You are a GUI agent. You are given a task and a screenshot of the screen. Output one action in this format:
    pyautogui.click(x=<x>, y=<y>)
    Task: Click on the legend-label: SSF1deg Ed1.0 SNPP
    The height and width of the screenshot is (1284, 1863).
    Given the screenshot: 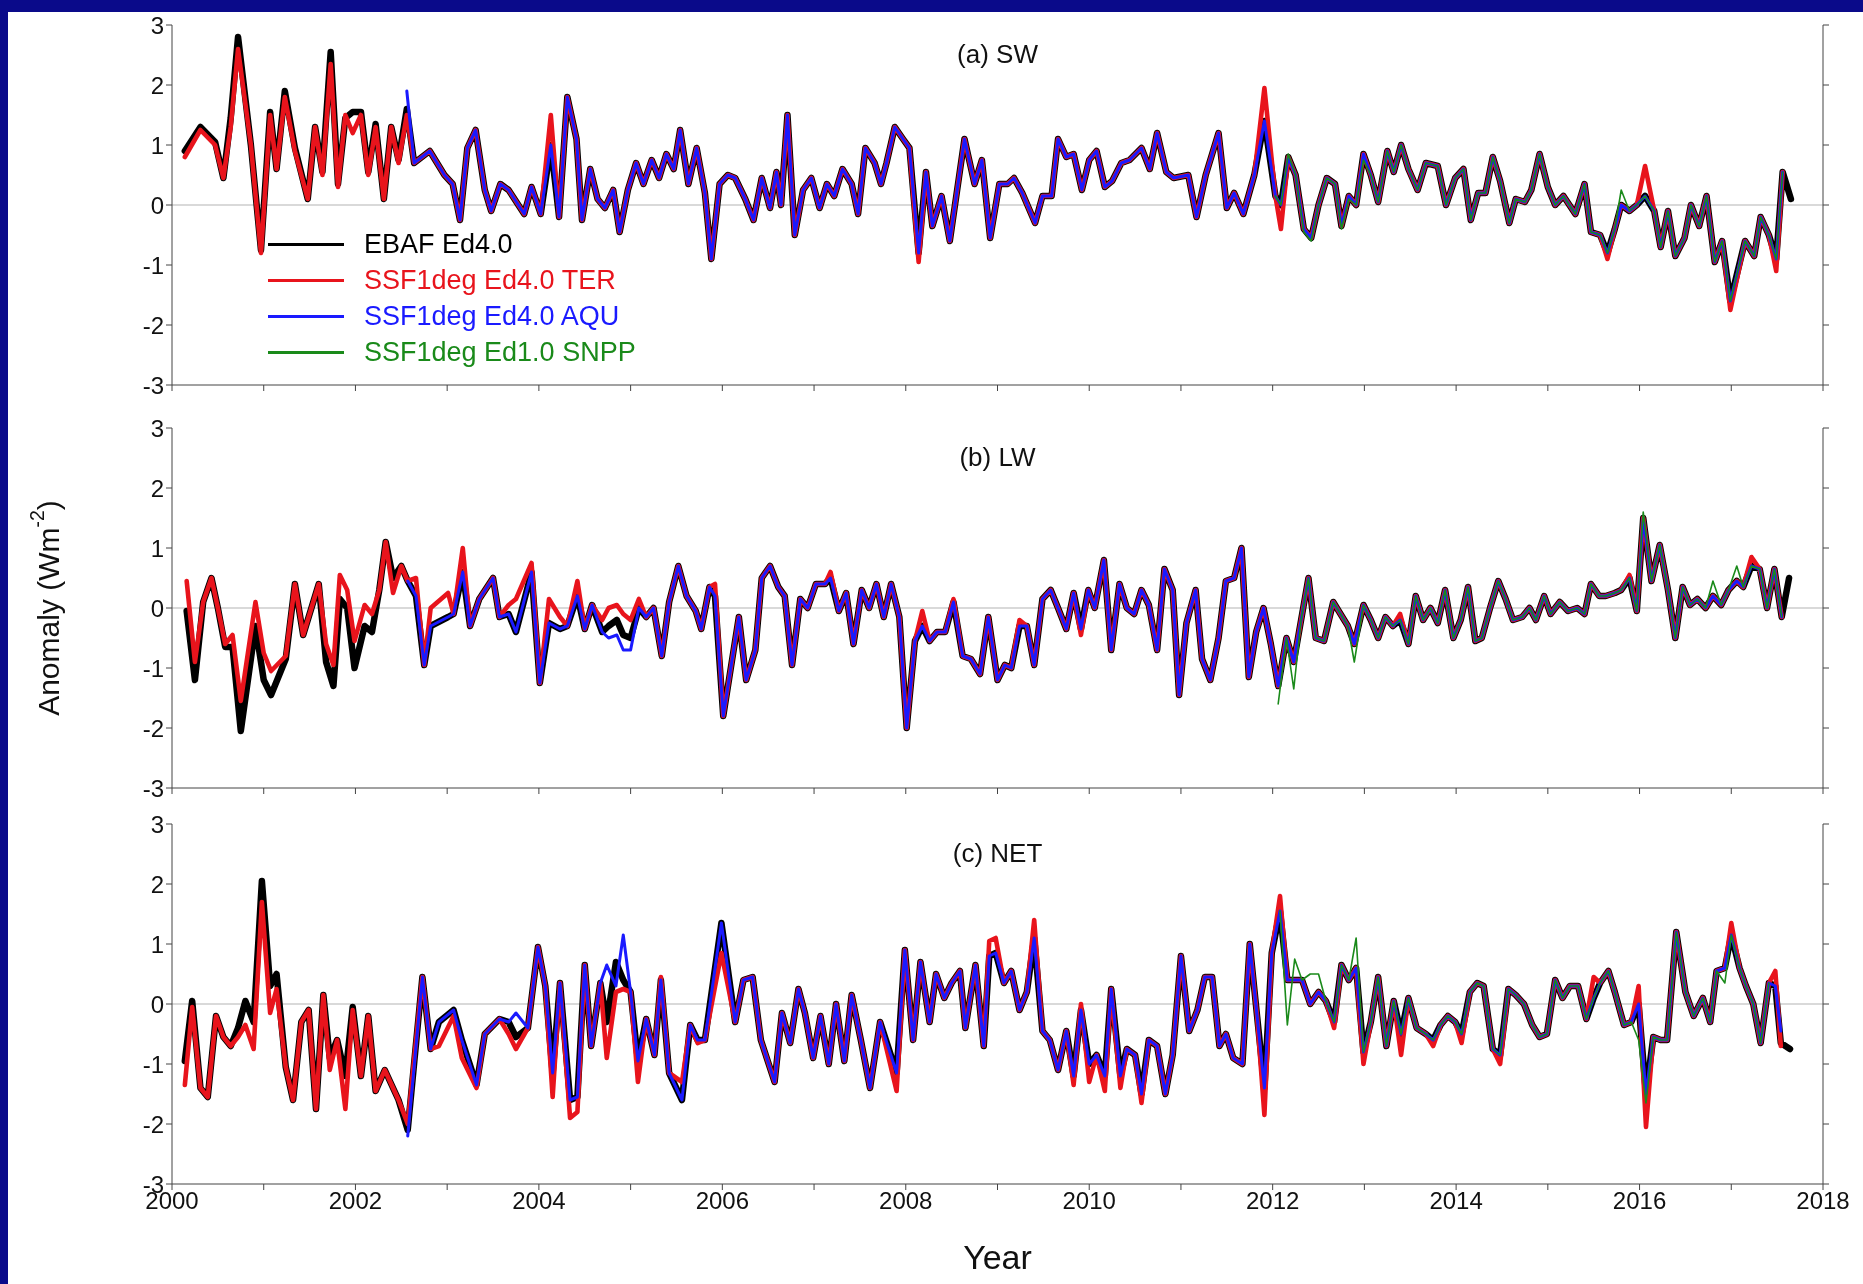 What is the action you would take?
    pyautogui.click(x=500, y=352)
    